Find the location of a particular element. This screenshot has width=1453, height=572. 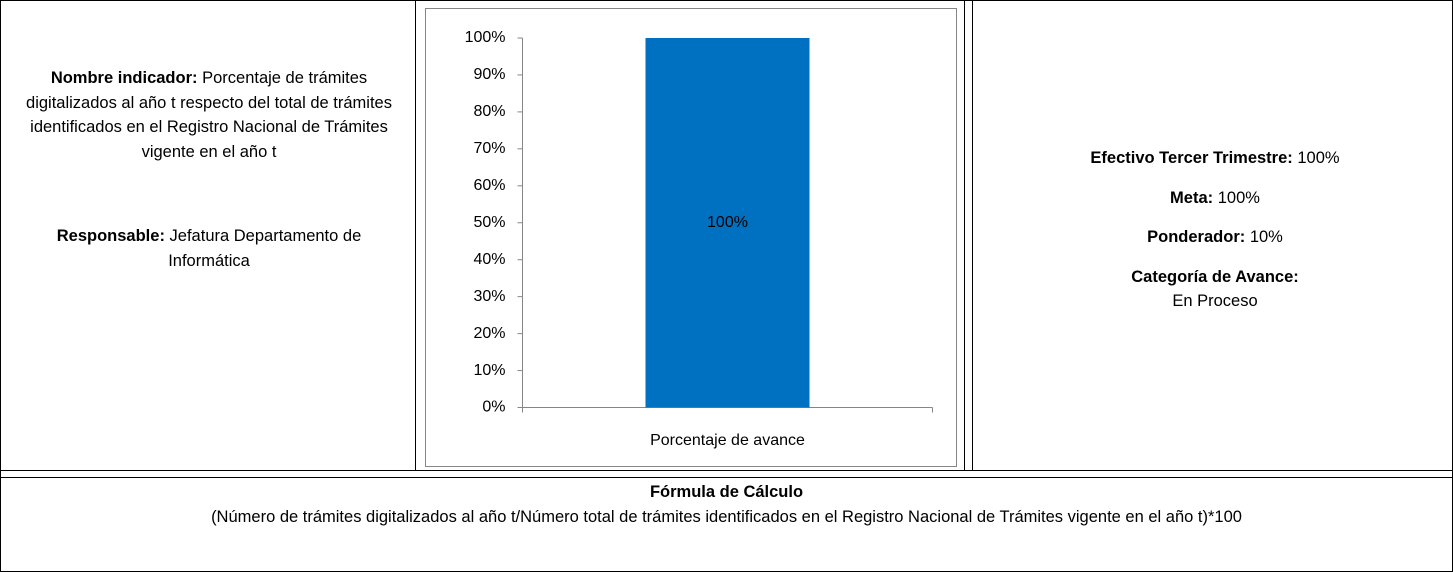

title: Fórmula de Cálculo is located at coordinates (726, 492).